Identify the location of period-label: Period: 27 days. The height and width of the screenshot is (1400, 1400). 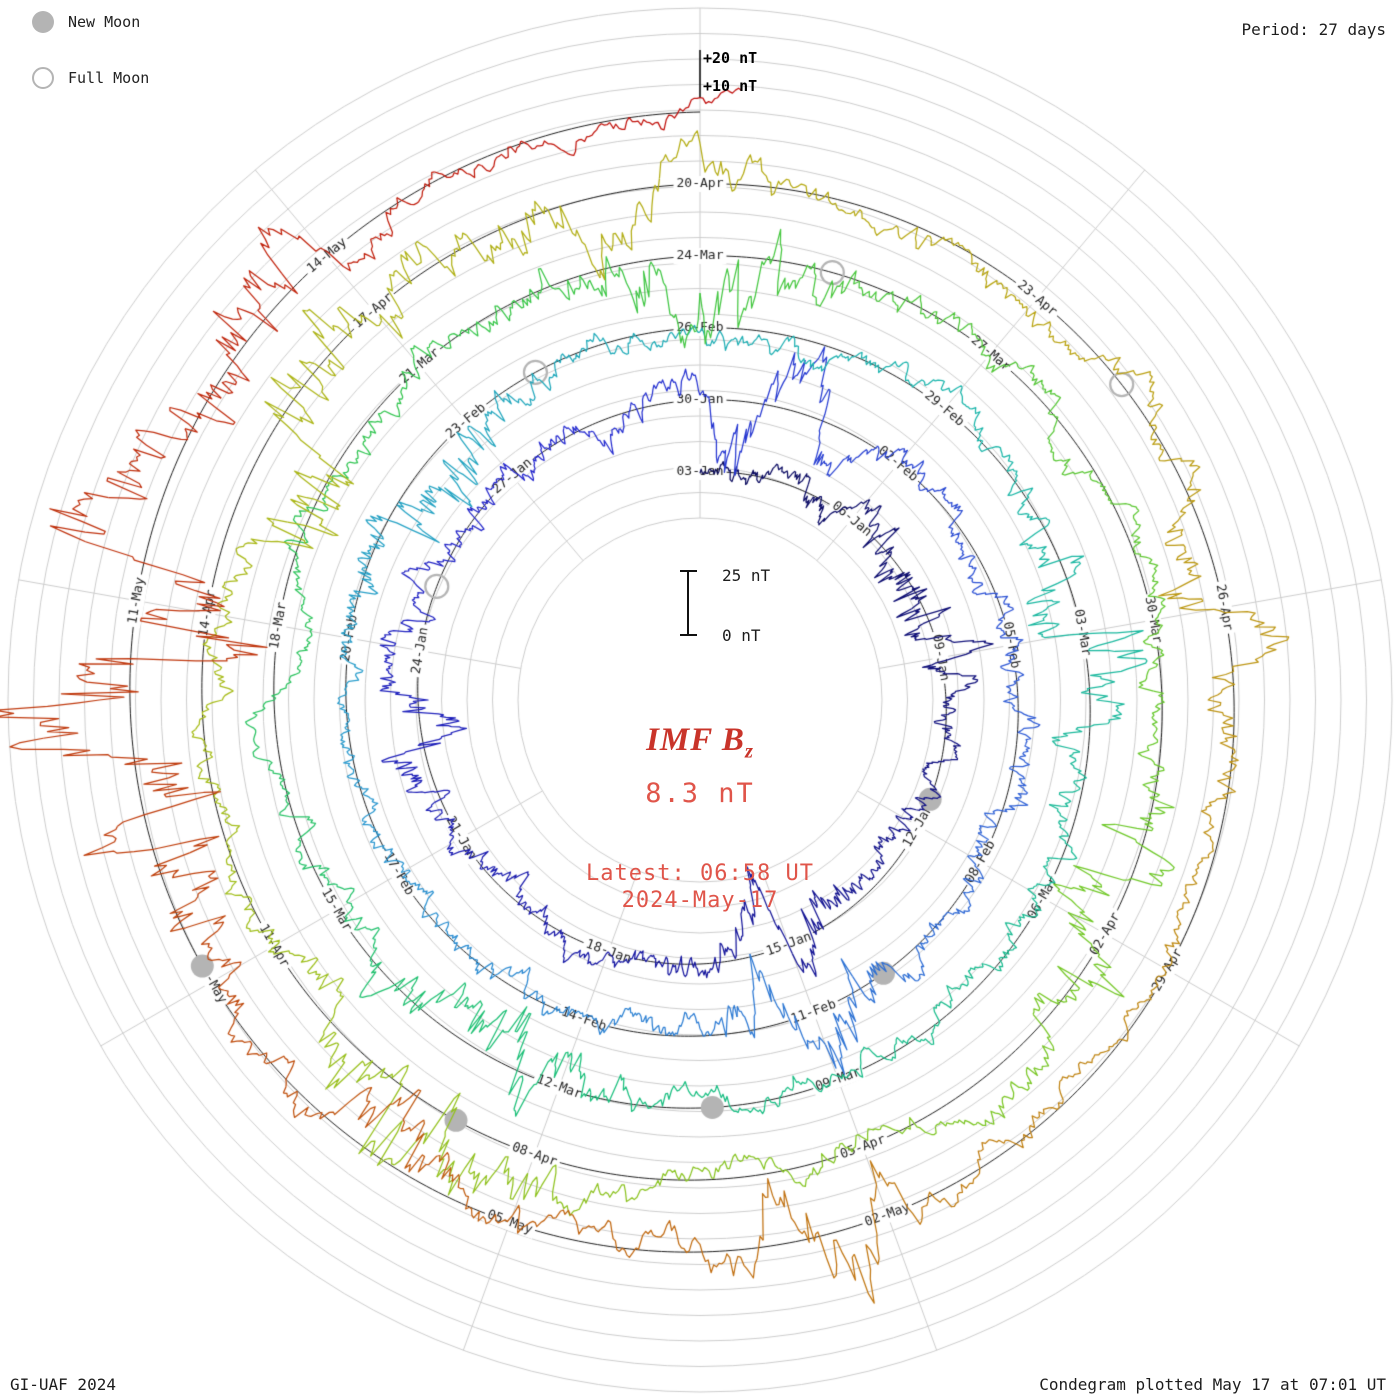
(1314, 29).